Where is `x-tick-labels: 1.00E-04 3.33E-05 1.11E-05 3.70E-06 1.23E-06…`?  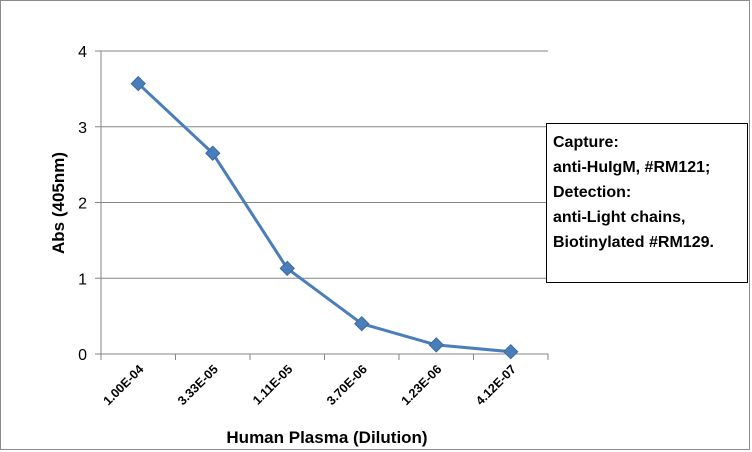
x-tick-labels: 1.00E-04 3.33E-05 1.11E-05 3.70E-06 1.23E-06… is located at coordinates (310, 385).